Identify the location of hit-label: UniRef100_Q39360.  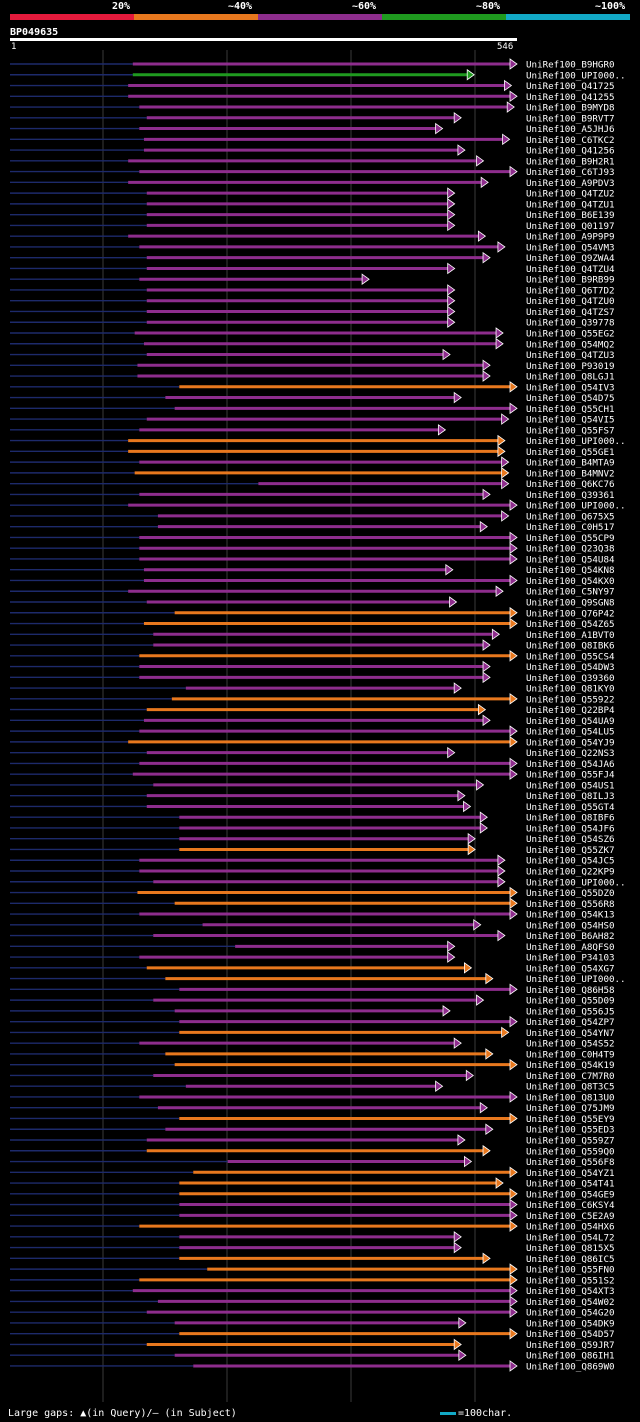
(570, 678).